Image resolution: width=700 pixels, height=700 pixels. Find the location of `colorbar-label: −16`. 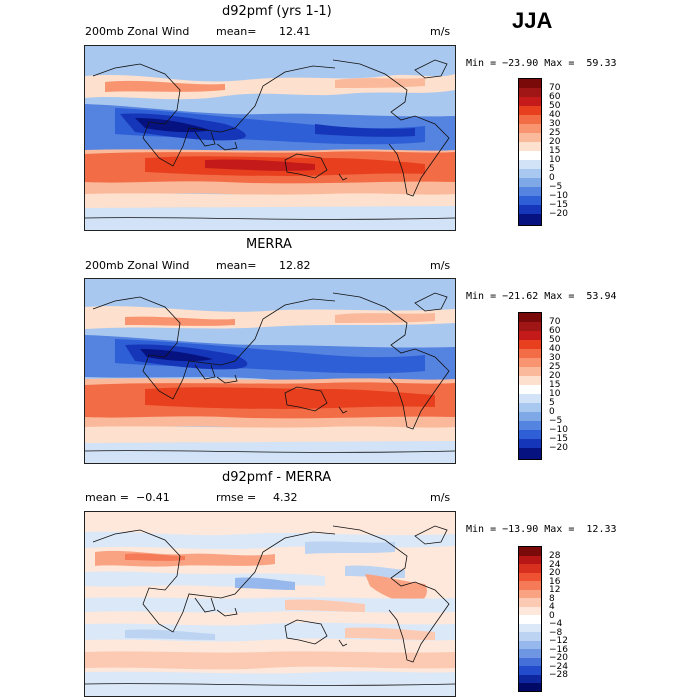

colorbar-label: −16 is located at coordinates (558, 649).